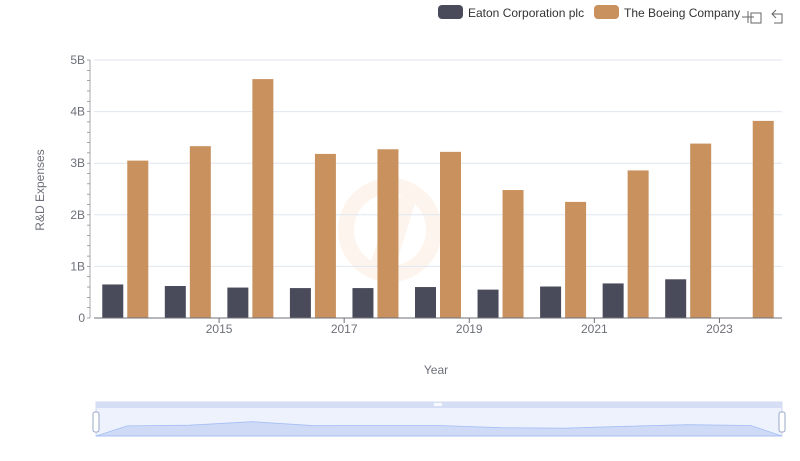 The height and width of the screenshot is (461, 800). Describe the element at coordinates (80, 189) in the screenshot. I see `y-axis: 0 1B 2B 3B 4B 5B` at that location.